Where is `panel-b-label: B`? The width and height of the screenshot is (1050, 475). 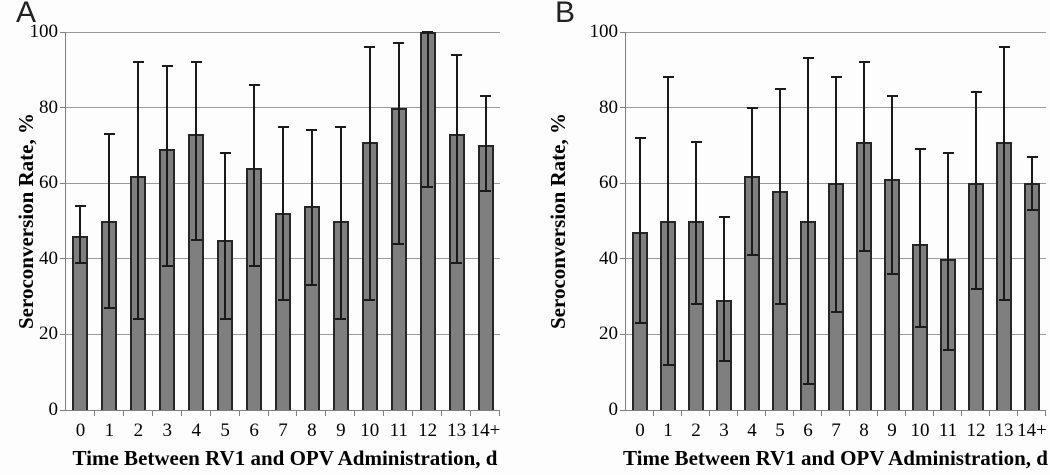
panel-b-label: B is located at coordinates (565, 14).